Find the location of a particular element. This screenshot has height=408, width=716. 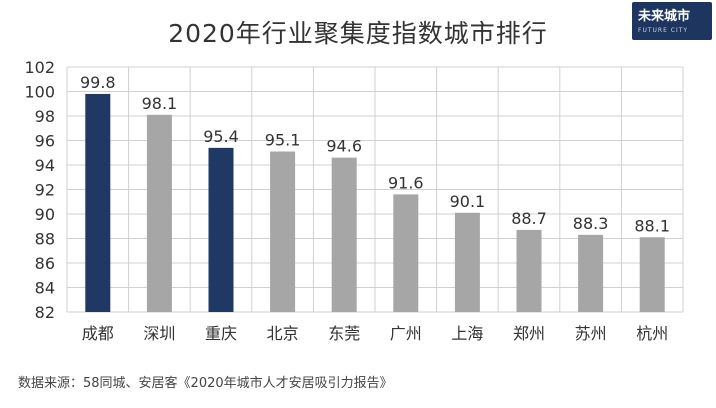

data-label: 88.7 is located at coordinates (529, 218).